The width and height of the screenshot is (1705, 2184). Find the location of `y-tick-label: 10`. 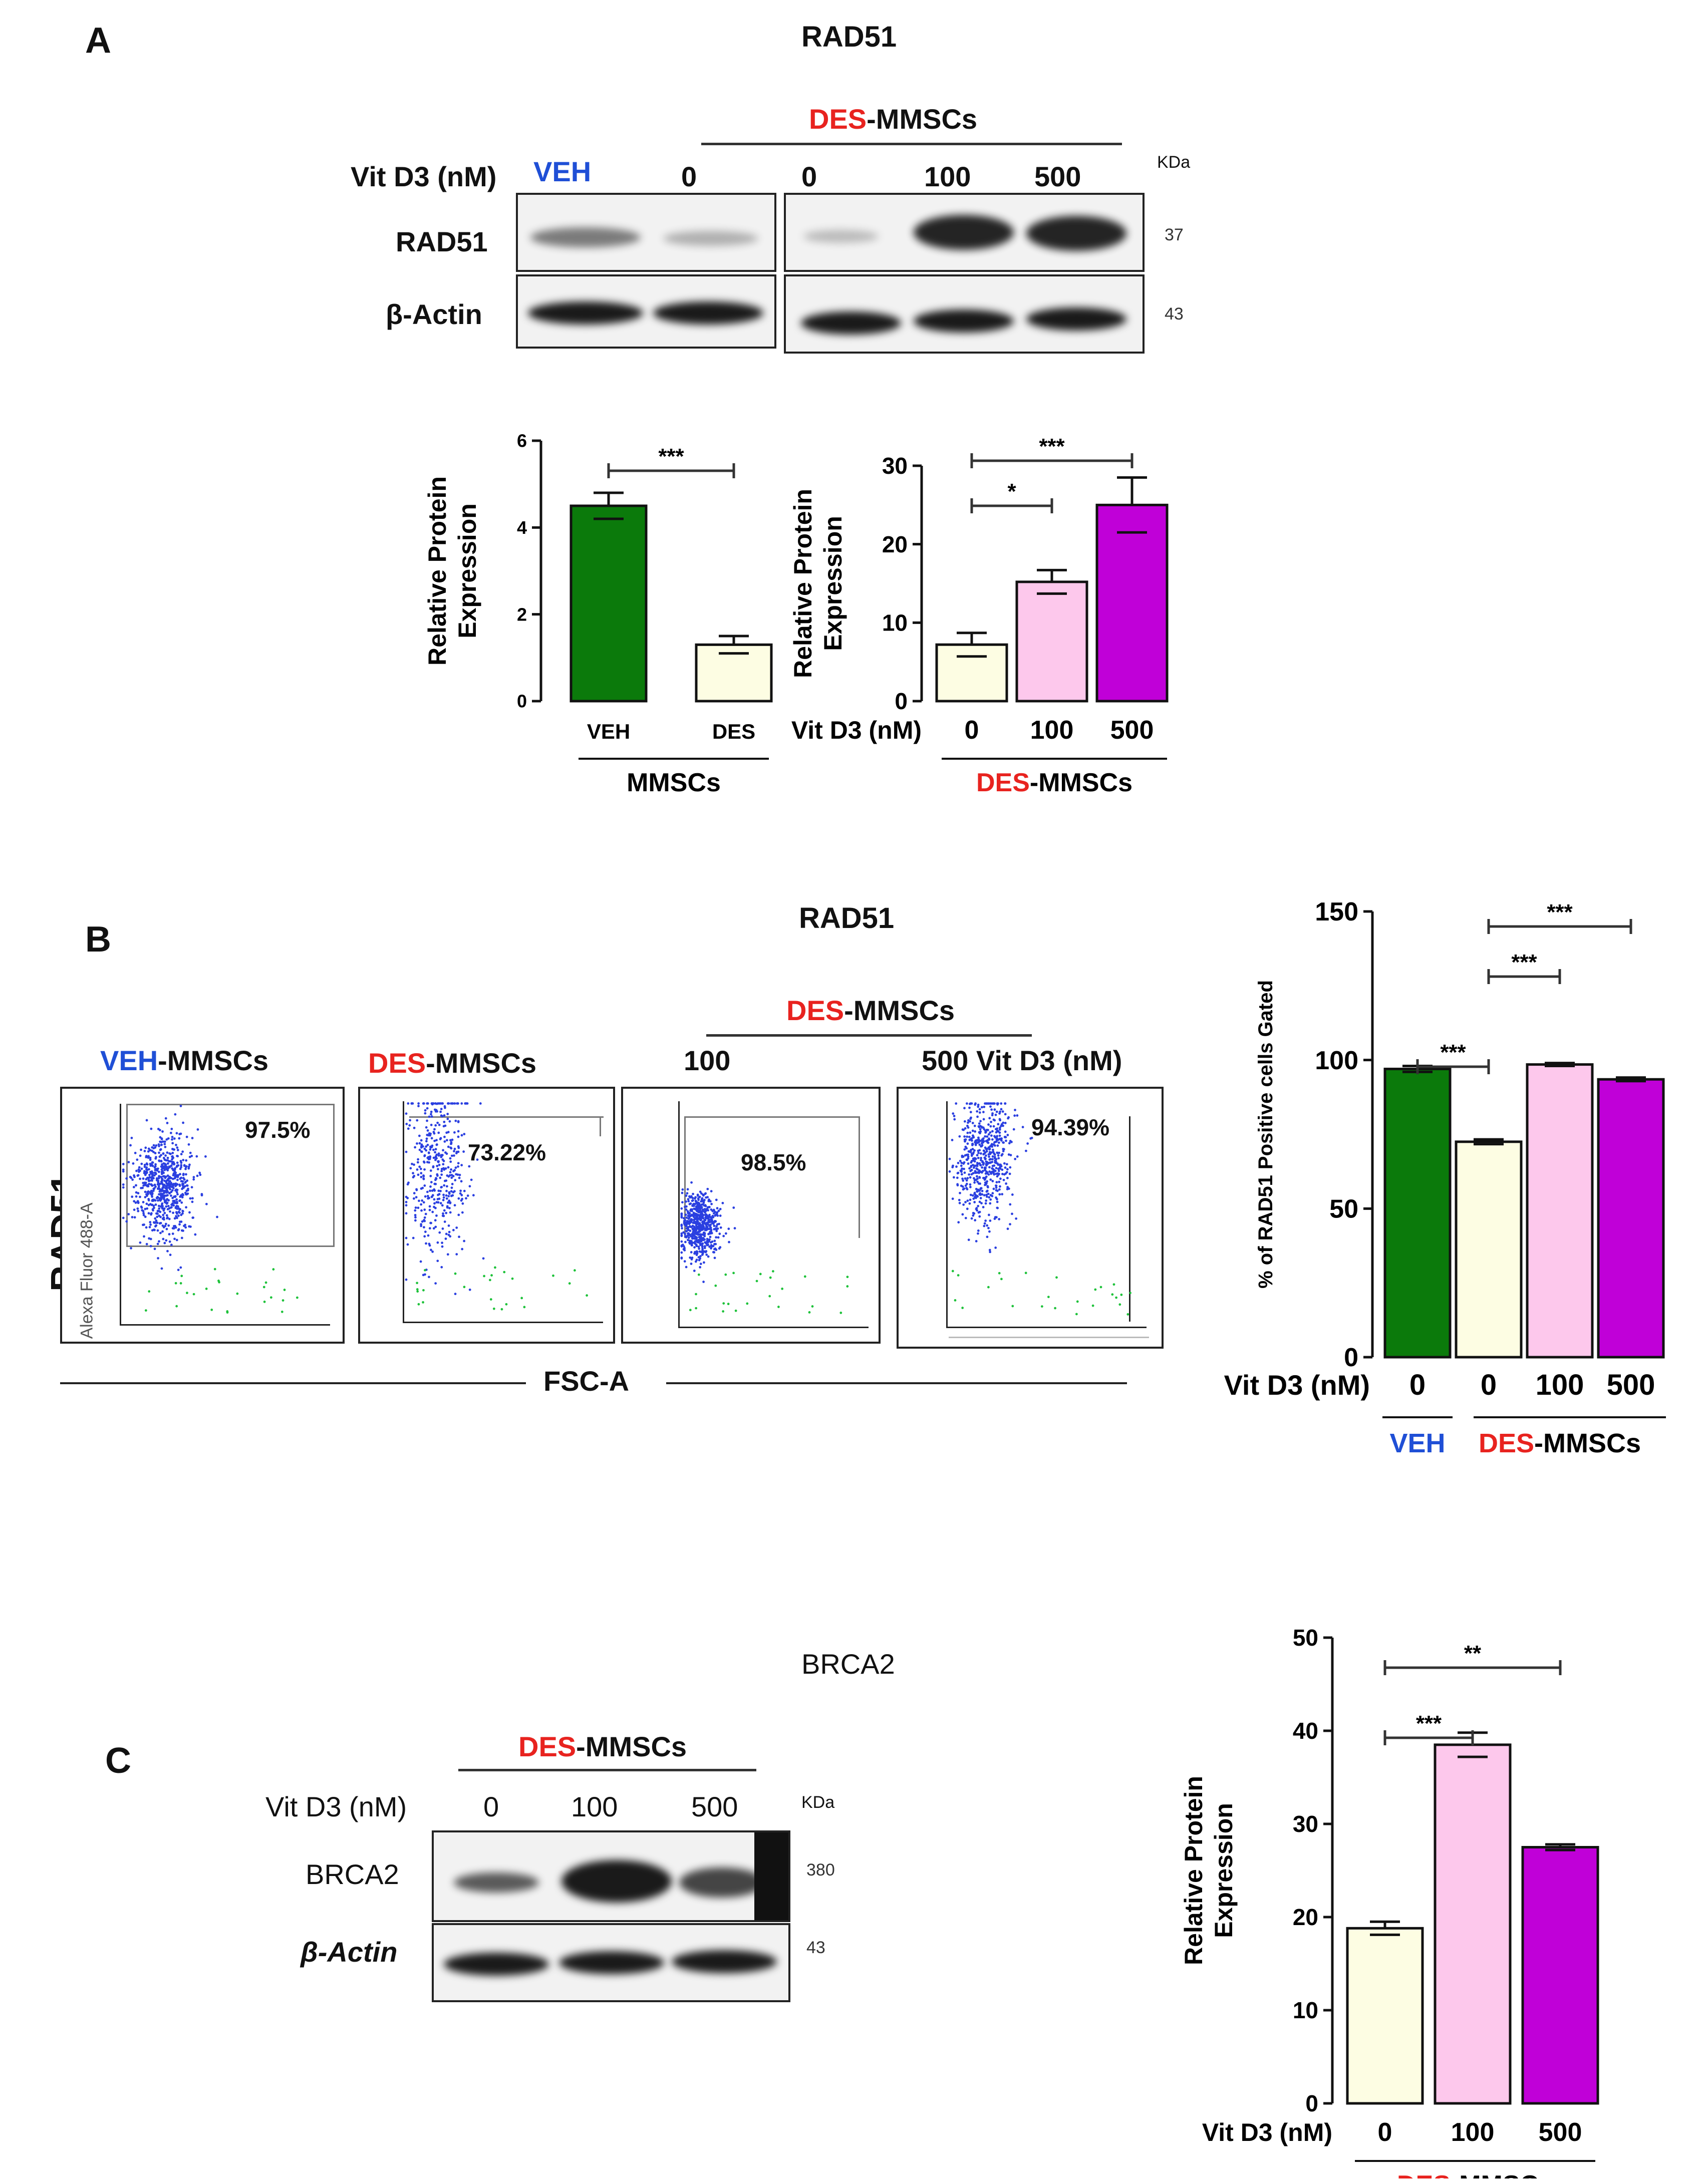

y-tick-label: 10 is located at coordinates (1306, 2010).